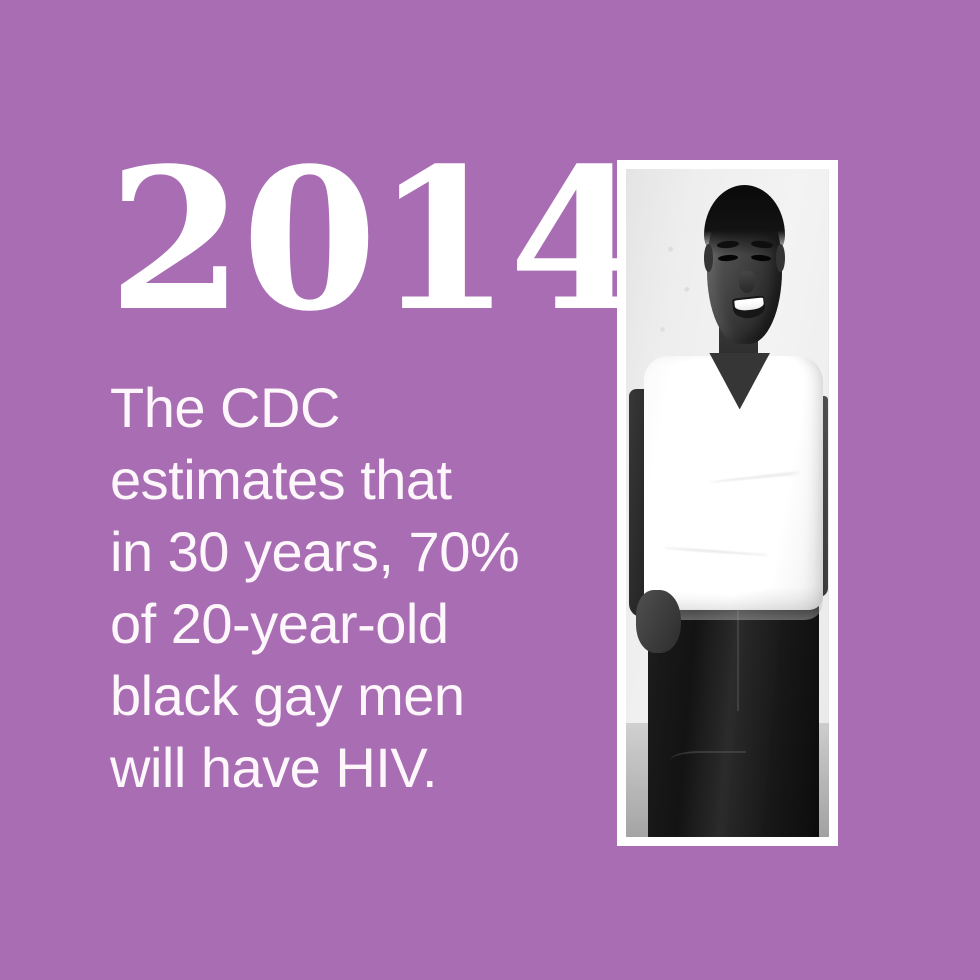  Describe the element at coordinates (274, 767) in the screenshot. I see `body-line-6: will have HIV.` at that location.